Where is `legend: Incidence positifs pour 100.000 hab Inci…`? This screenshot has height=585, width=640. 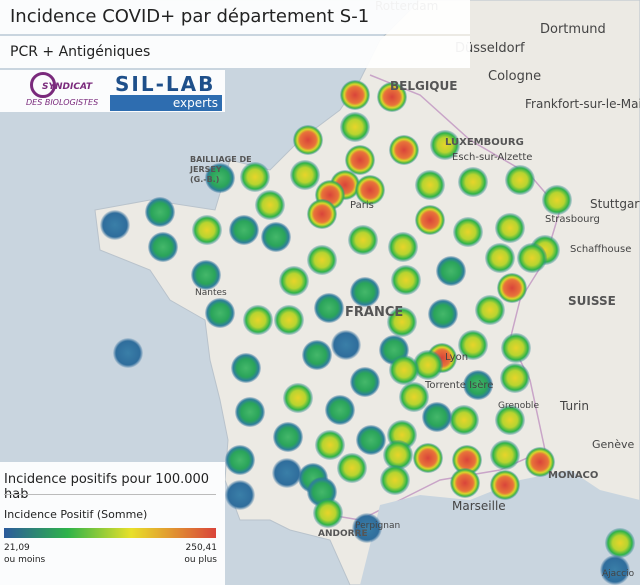 legend: Incidence positifs pour 100.000 hab Inci… is located at coordinates (112, 523).